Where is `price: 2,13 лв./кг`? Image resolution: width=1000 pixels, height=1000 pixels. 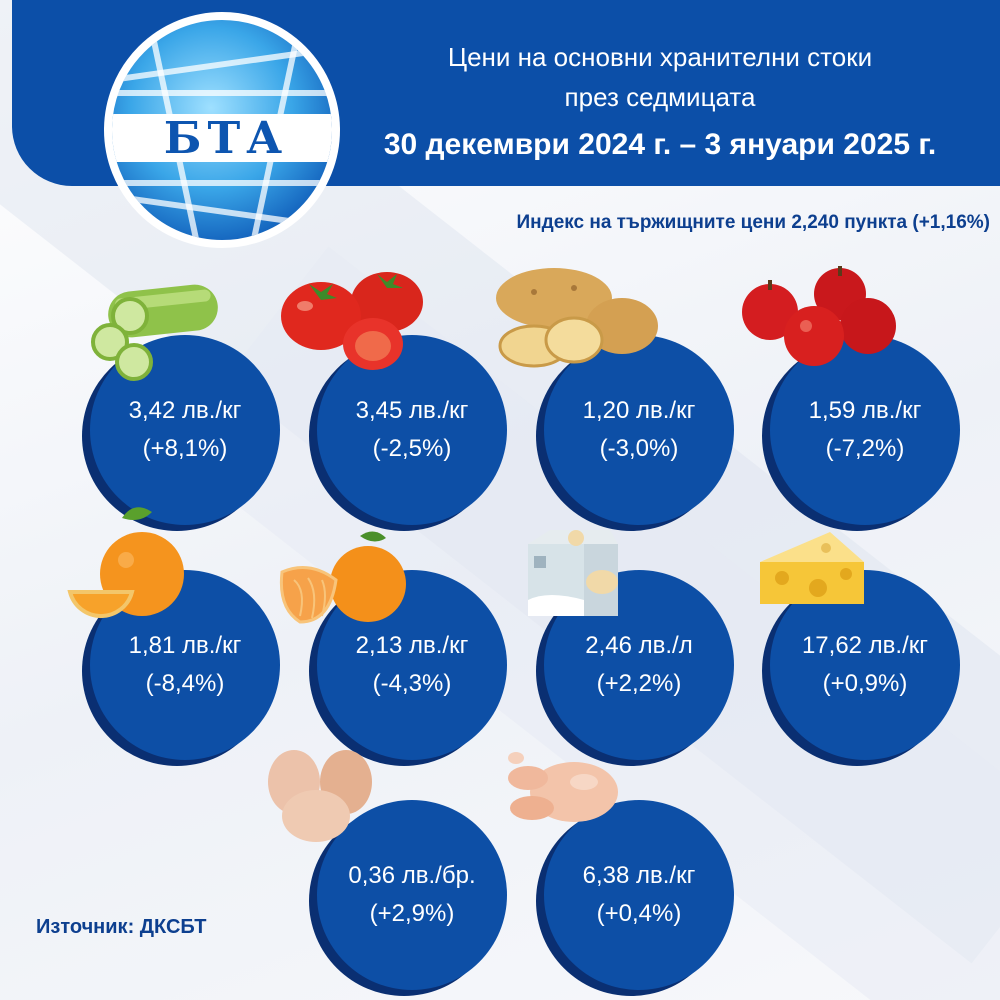 price: 2,13 лв./кг is located at coordinates (412, 645).